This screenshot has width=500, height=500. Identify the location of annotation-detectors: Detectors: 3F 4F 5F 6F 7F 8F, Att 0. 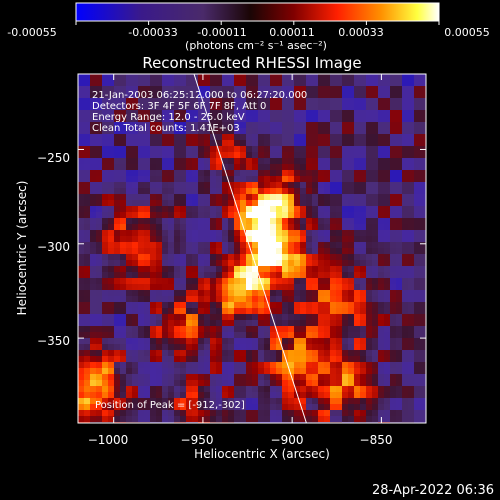
(179, 106).